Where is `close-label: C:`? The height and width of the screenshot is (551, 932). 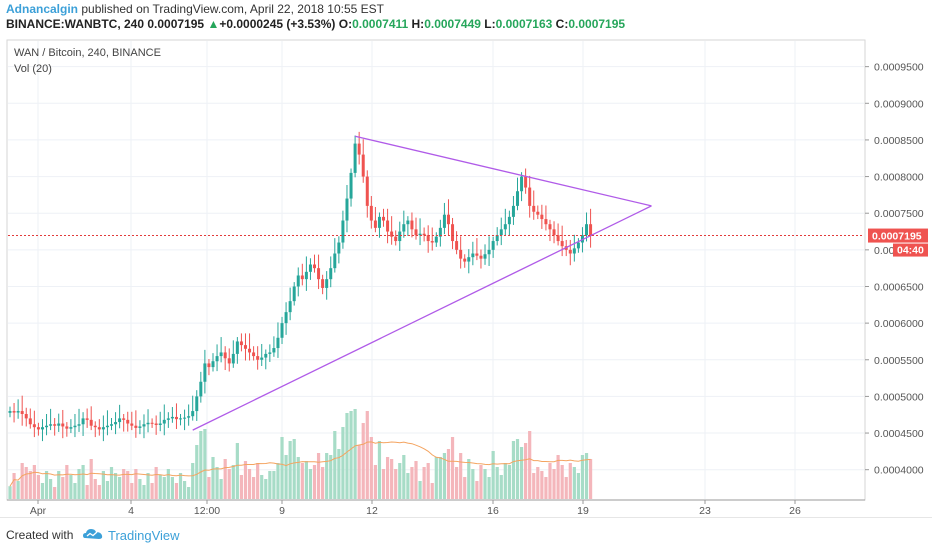 close-label: C: is located at coordinates (562, 24).